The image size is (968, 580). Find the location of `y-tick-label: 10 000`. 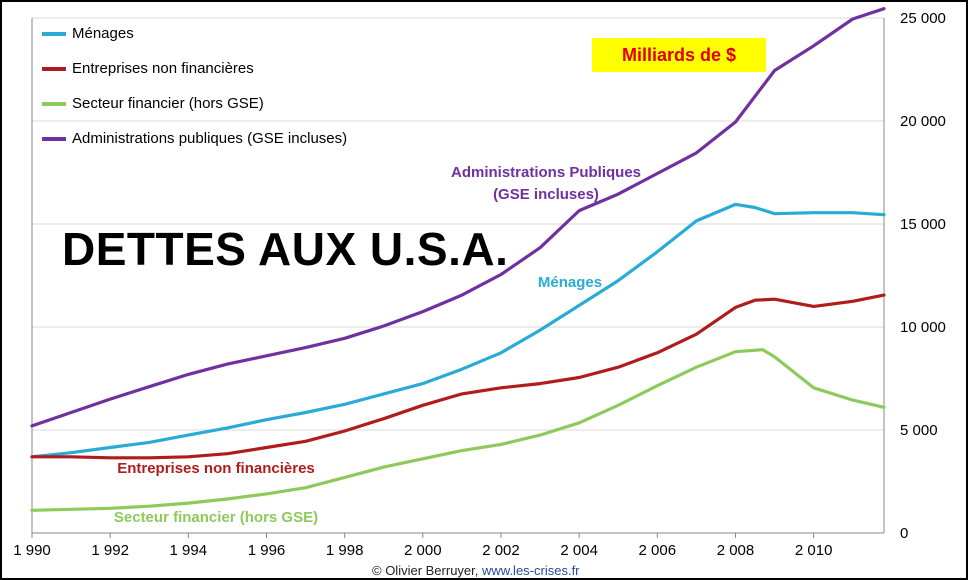

y-tick-label: 10 000 is located at coordinates (923, 327).